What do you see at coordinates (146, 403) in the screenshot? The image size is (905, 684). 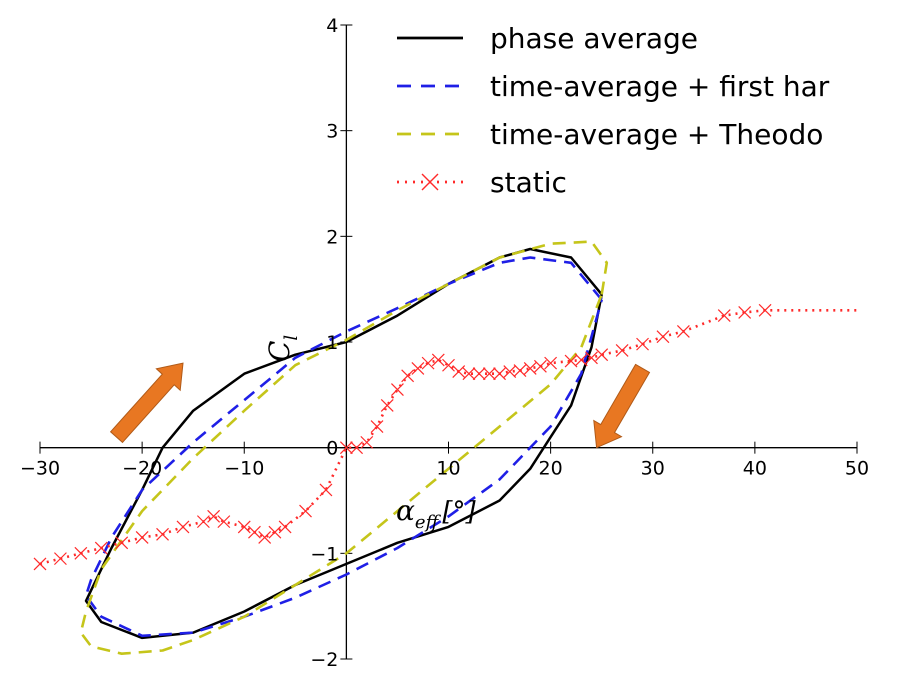 I see `arrow-up-right` at bounding box center [146, 403].